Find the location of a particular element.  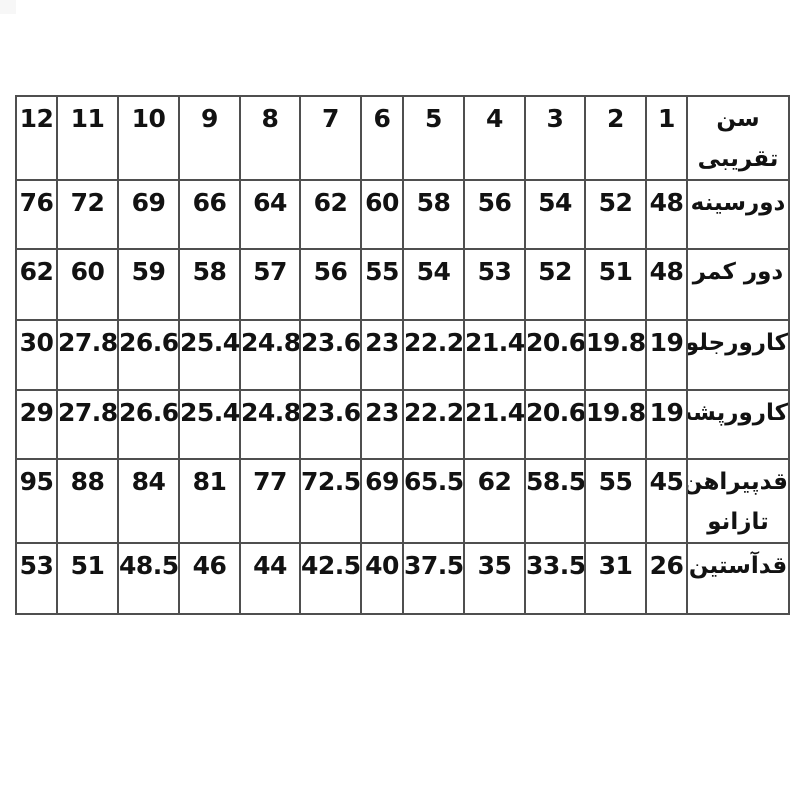

value-cell: 25.4 is located at coordinates (209, 355).